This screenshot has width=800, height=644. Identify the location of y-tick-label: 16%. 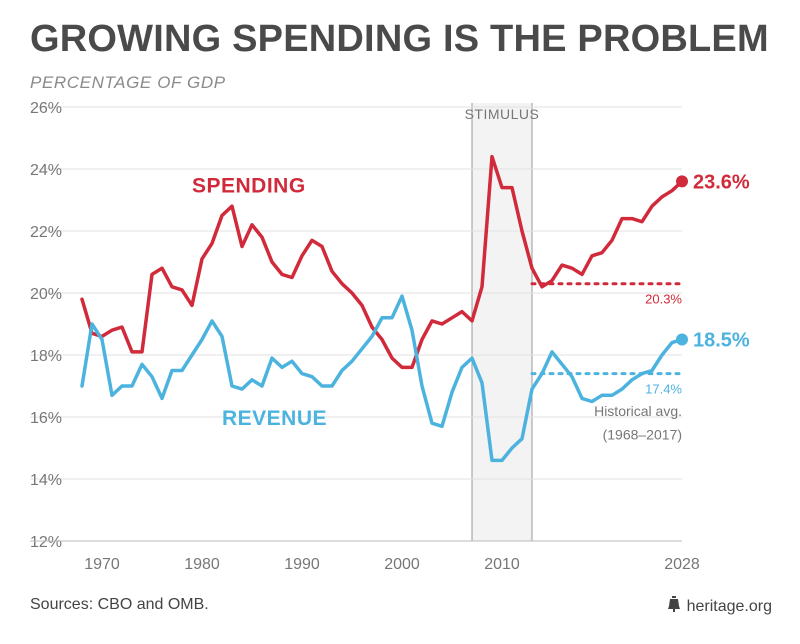
(46, 418).